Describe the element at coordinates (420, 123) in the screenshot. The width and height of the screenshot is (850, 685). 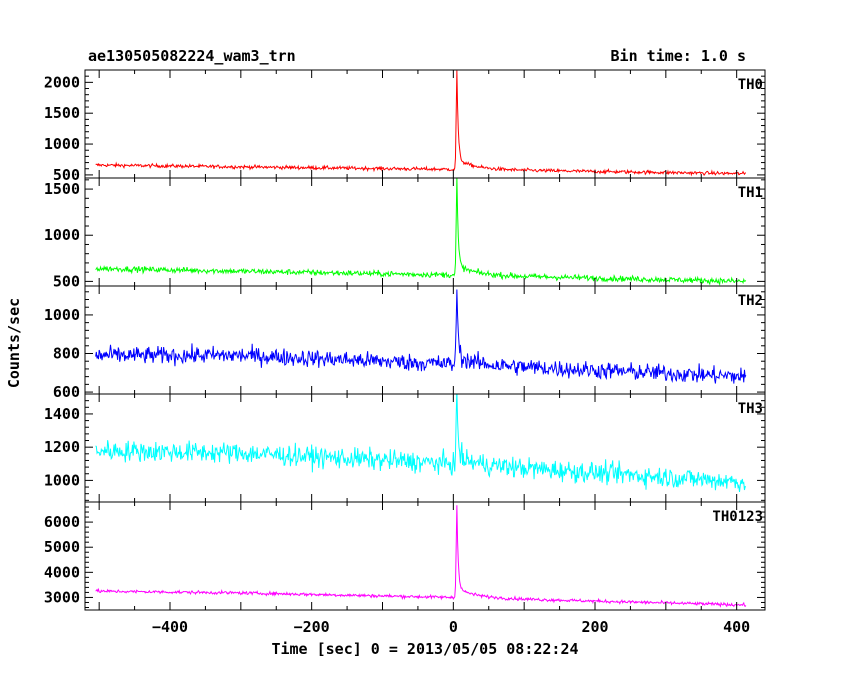
I see `series-line-th0` at that location.